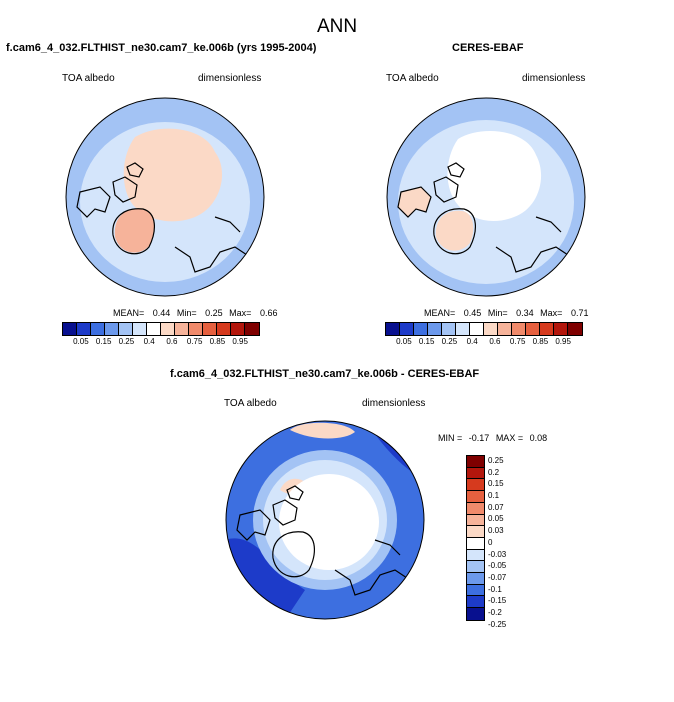 The width and height of the screenshot is (674, 702). What do you see at coordinates (161, 313) in the screenshot?
I see `model-mean-value: 0.44` at bounding box center [161, 313].